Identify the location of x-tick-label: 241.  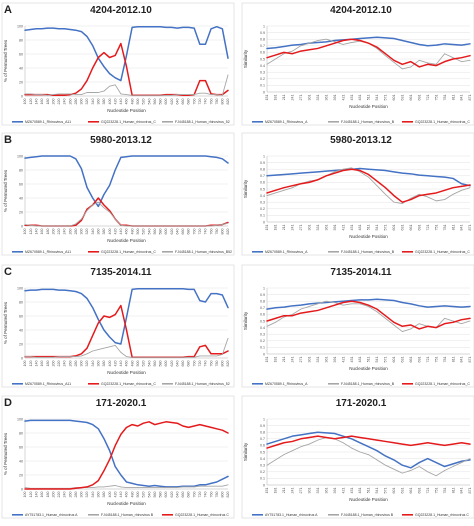
(293, 98).